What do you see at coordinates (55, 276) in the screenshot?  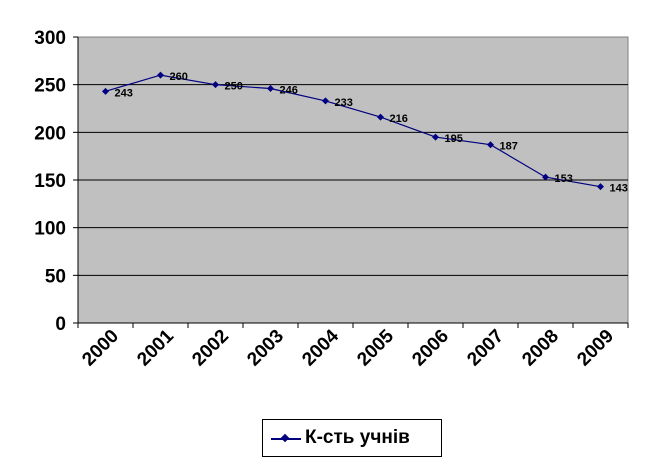 I see `y-tick-label: 50` at bounding box center [55, 276].